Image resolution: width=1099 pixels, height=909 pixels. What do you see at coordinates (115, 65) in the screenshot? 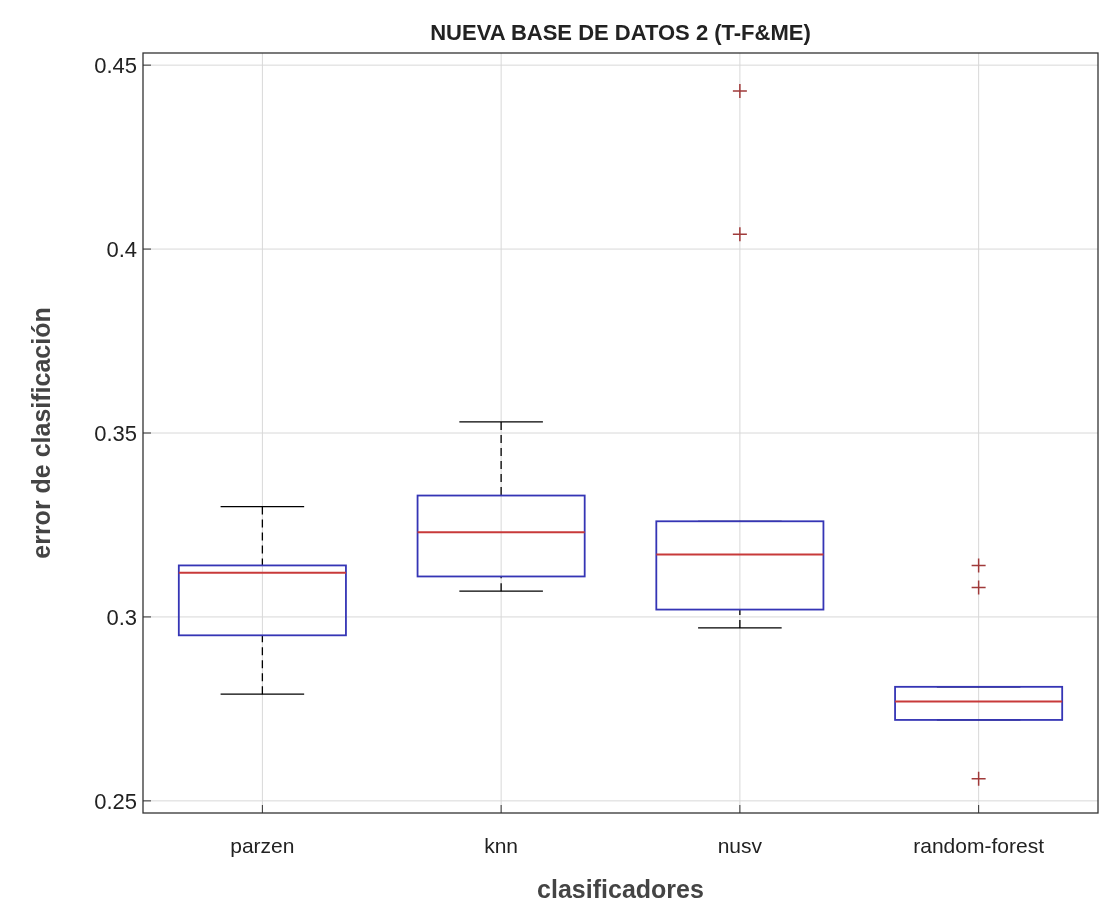
I see `y-tick-label: 0.45` at bounding box center [115, 65].